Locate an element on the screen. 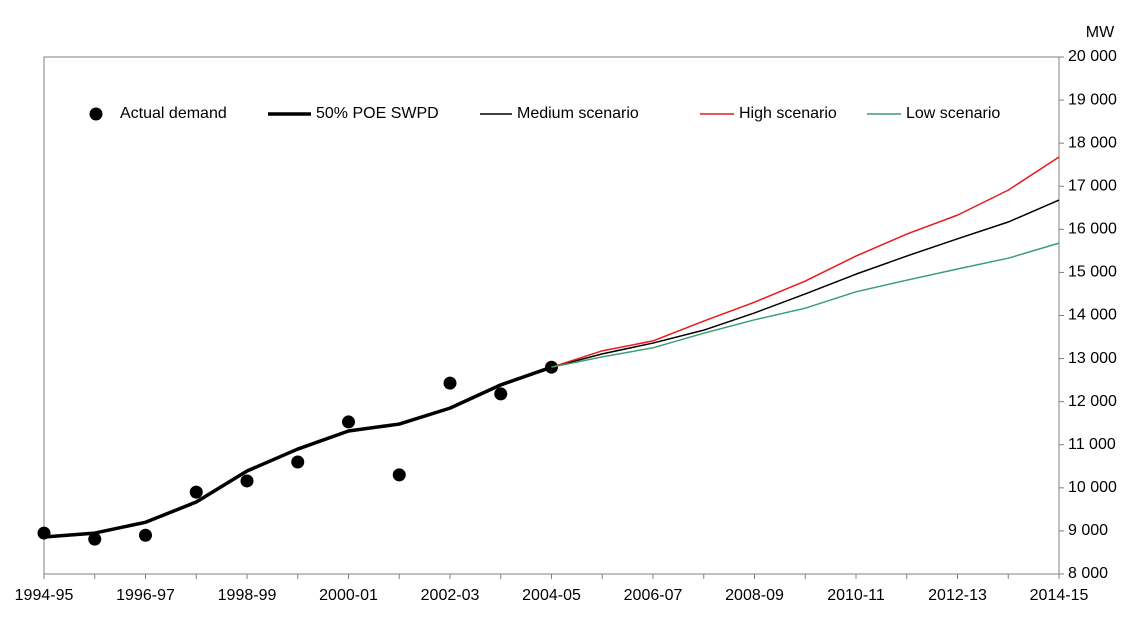 Image resolution: width=1140 pixels, height=617 pixels. y-tick-label: 19 000 is located at coordinates (1092, 99).